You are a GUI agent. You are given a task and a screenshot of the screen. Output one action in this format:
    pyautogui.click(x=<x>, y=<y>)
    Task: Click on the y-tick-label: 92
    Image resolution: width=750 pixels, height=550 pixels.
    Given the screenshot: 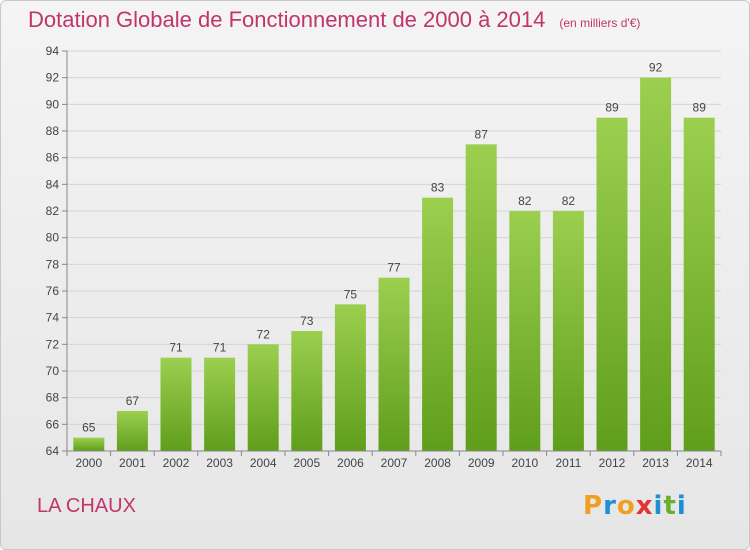 What is the action you would take?
    pyautogui.click(x=53, y=78)
    